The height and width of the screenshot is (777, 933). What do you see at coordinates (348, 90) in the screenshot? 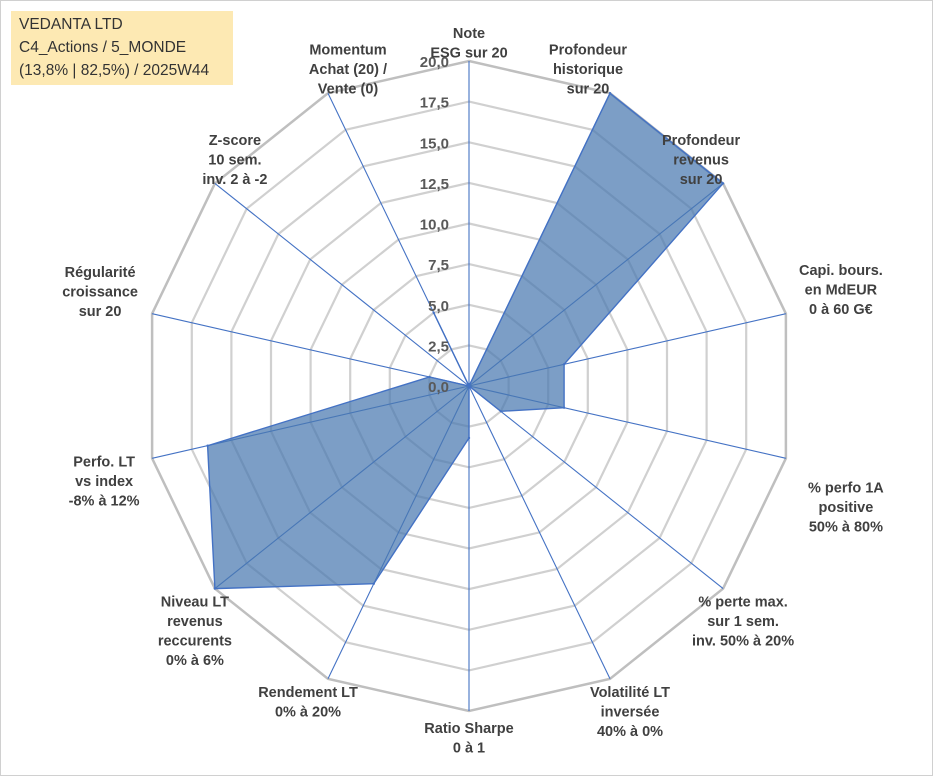
I see `axis-label-line: Vente (0)` at bounding box center [348, 90].